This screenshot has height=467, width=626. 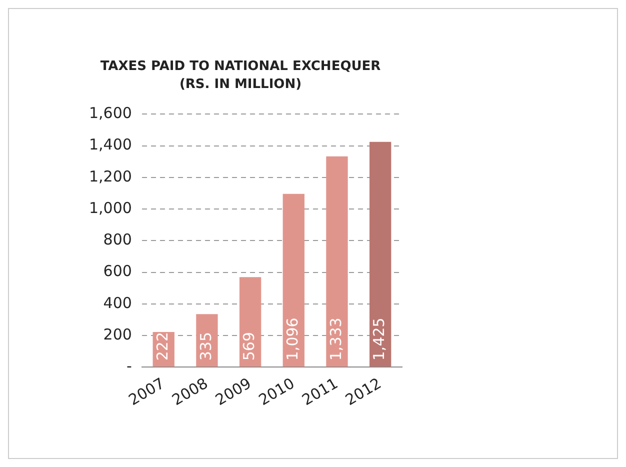 I want to click on y-tick-label: 400, so click(x=117, y=303).